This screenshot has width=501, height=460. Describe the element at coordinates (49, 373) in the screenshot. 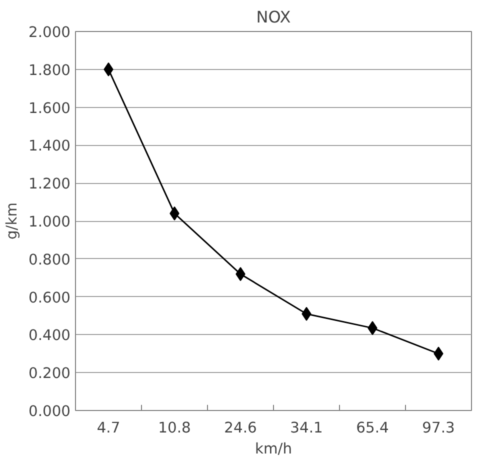

I see `y-tick-label: 0.200` at that location.